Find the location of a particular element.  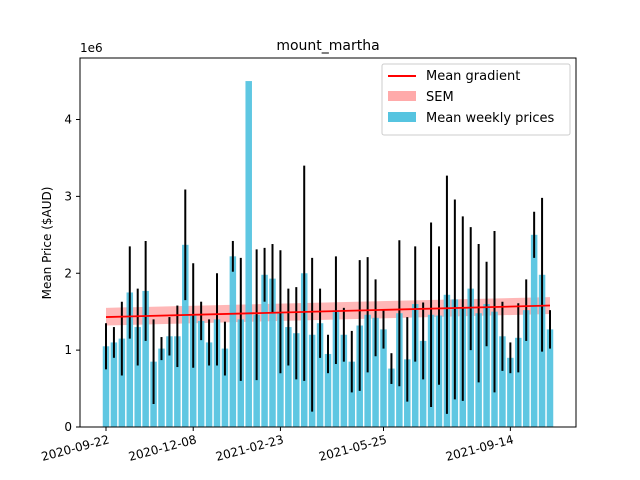

x-tick-label: 2021-09-14 is located at coordinates (479, 448).